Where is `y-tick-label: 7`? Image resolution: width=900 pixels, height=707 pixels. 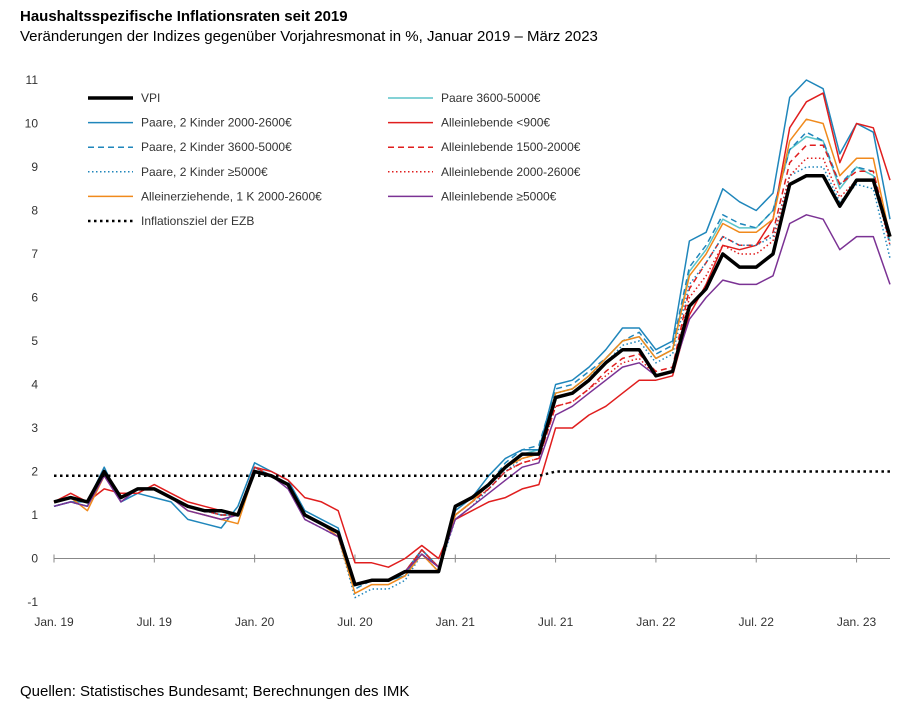 y-tick-label: 7 is located at coordinates (34, 254).